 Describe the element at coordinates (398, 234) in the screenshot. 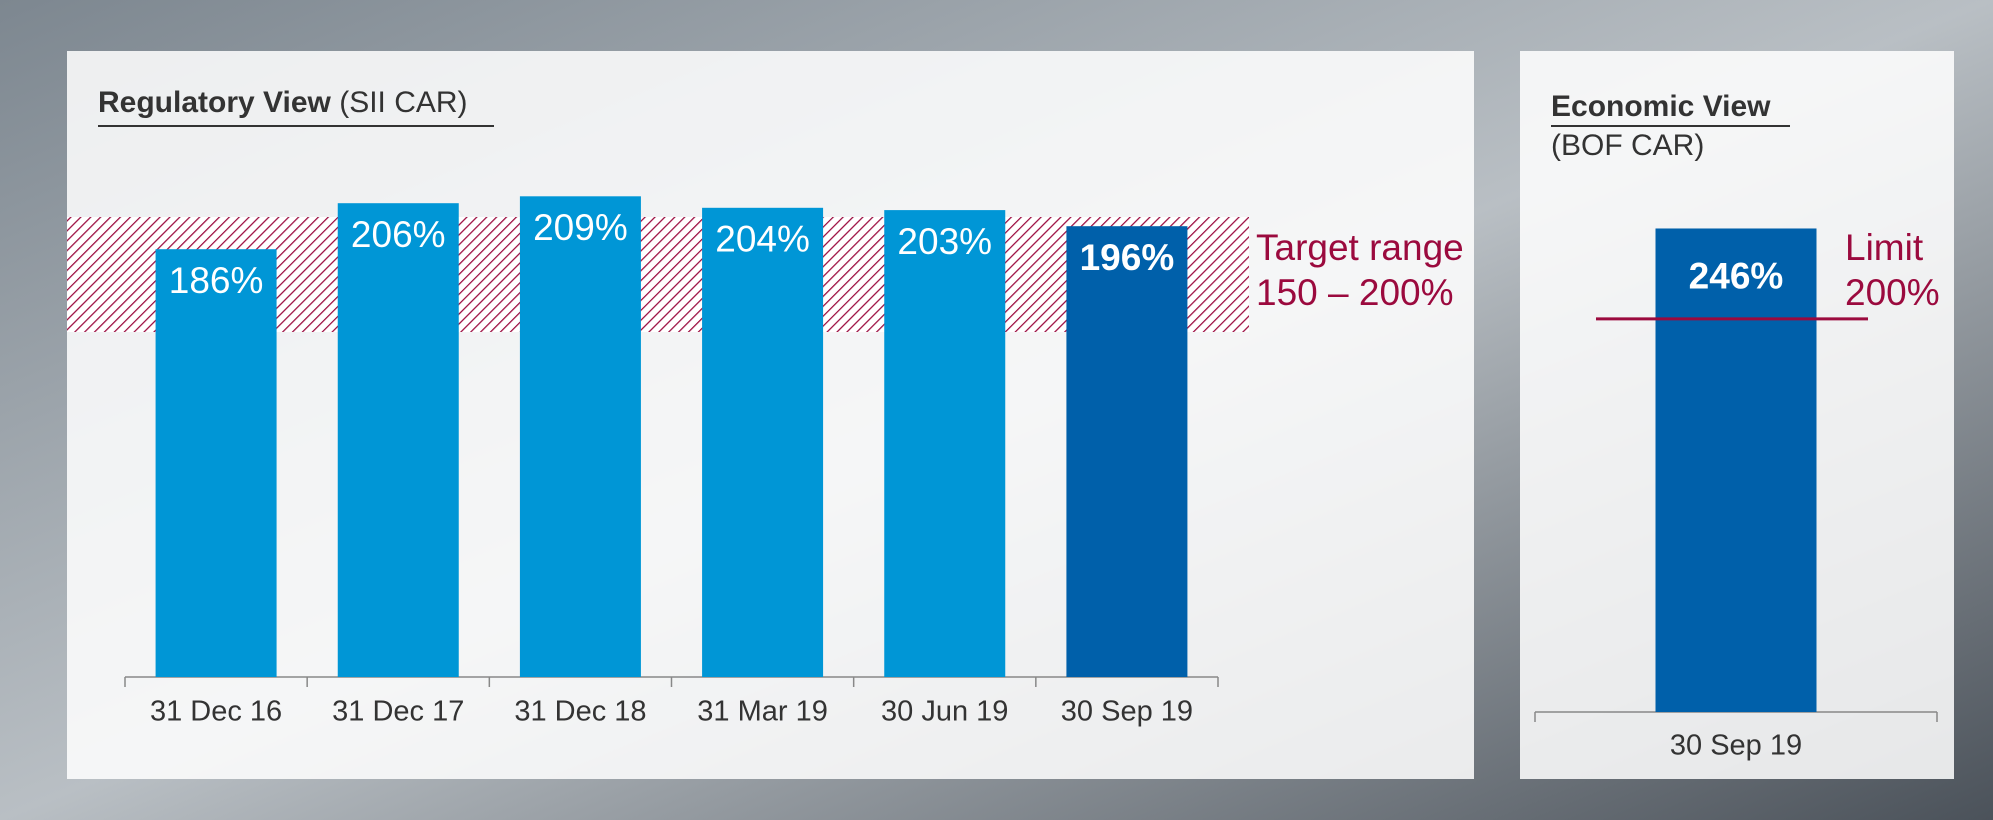

I see `value-label: 206%` at that location.